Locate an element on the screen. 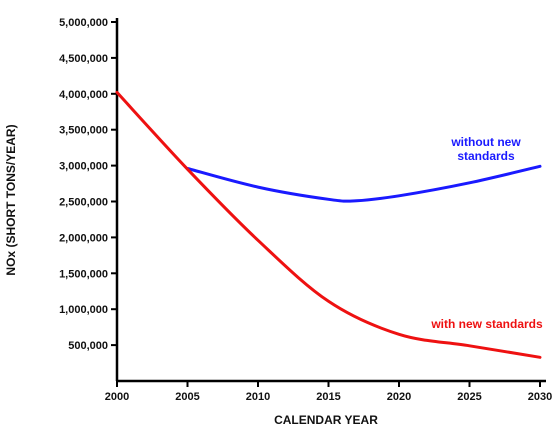 This screenshot has width=556, height=429. y-tick-label: 2,000,000 is located at coordinates (83, 238).